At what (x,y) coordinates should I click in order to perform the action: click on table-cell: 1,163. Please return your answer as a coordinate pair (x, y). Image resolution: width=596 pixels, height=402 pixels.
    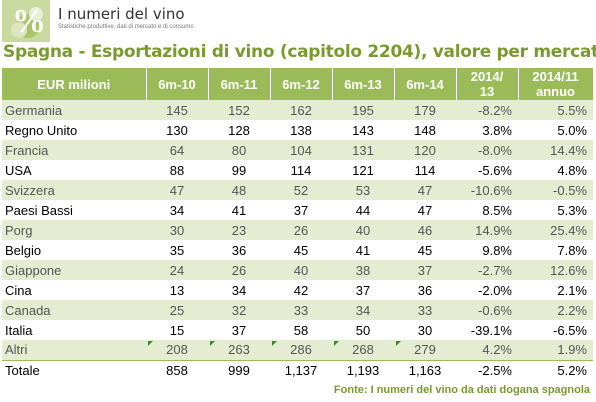
    Looking at the image, I should click on (425, 369).